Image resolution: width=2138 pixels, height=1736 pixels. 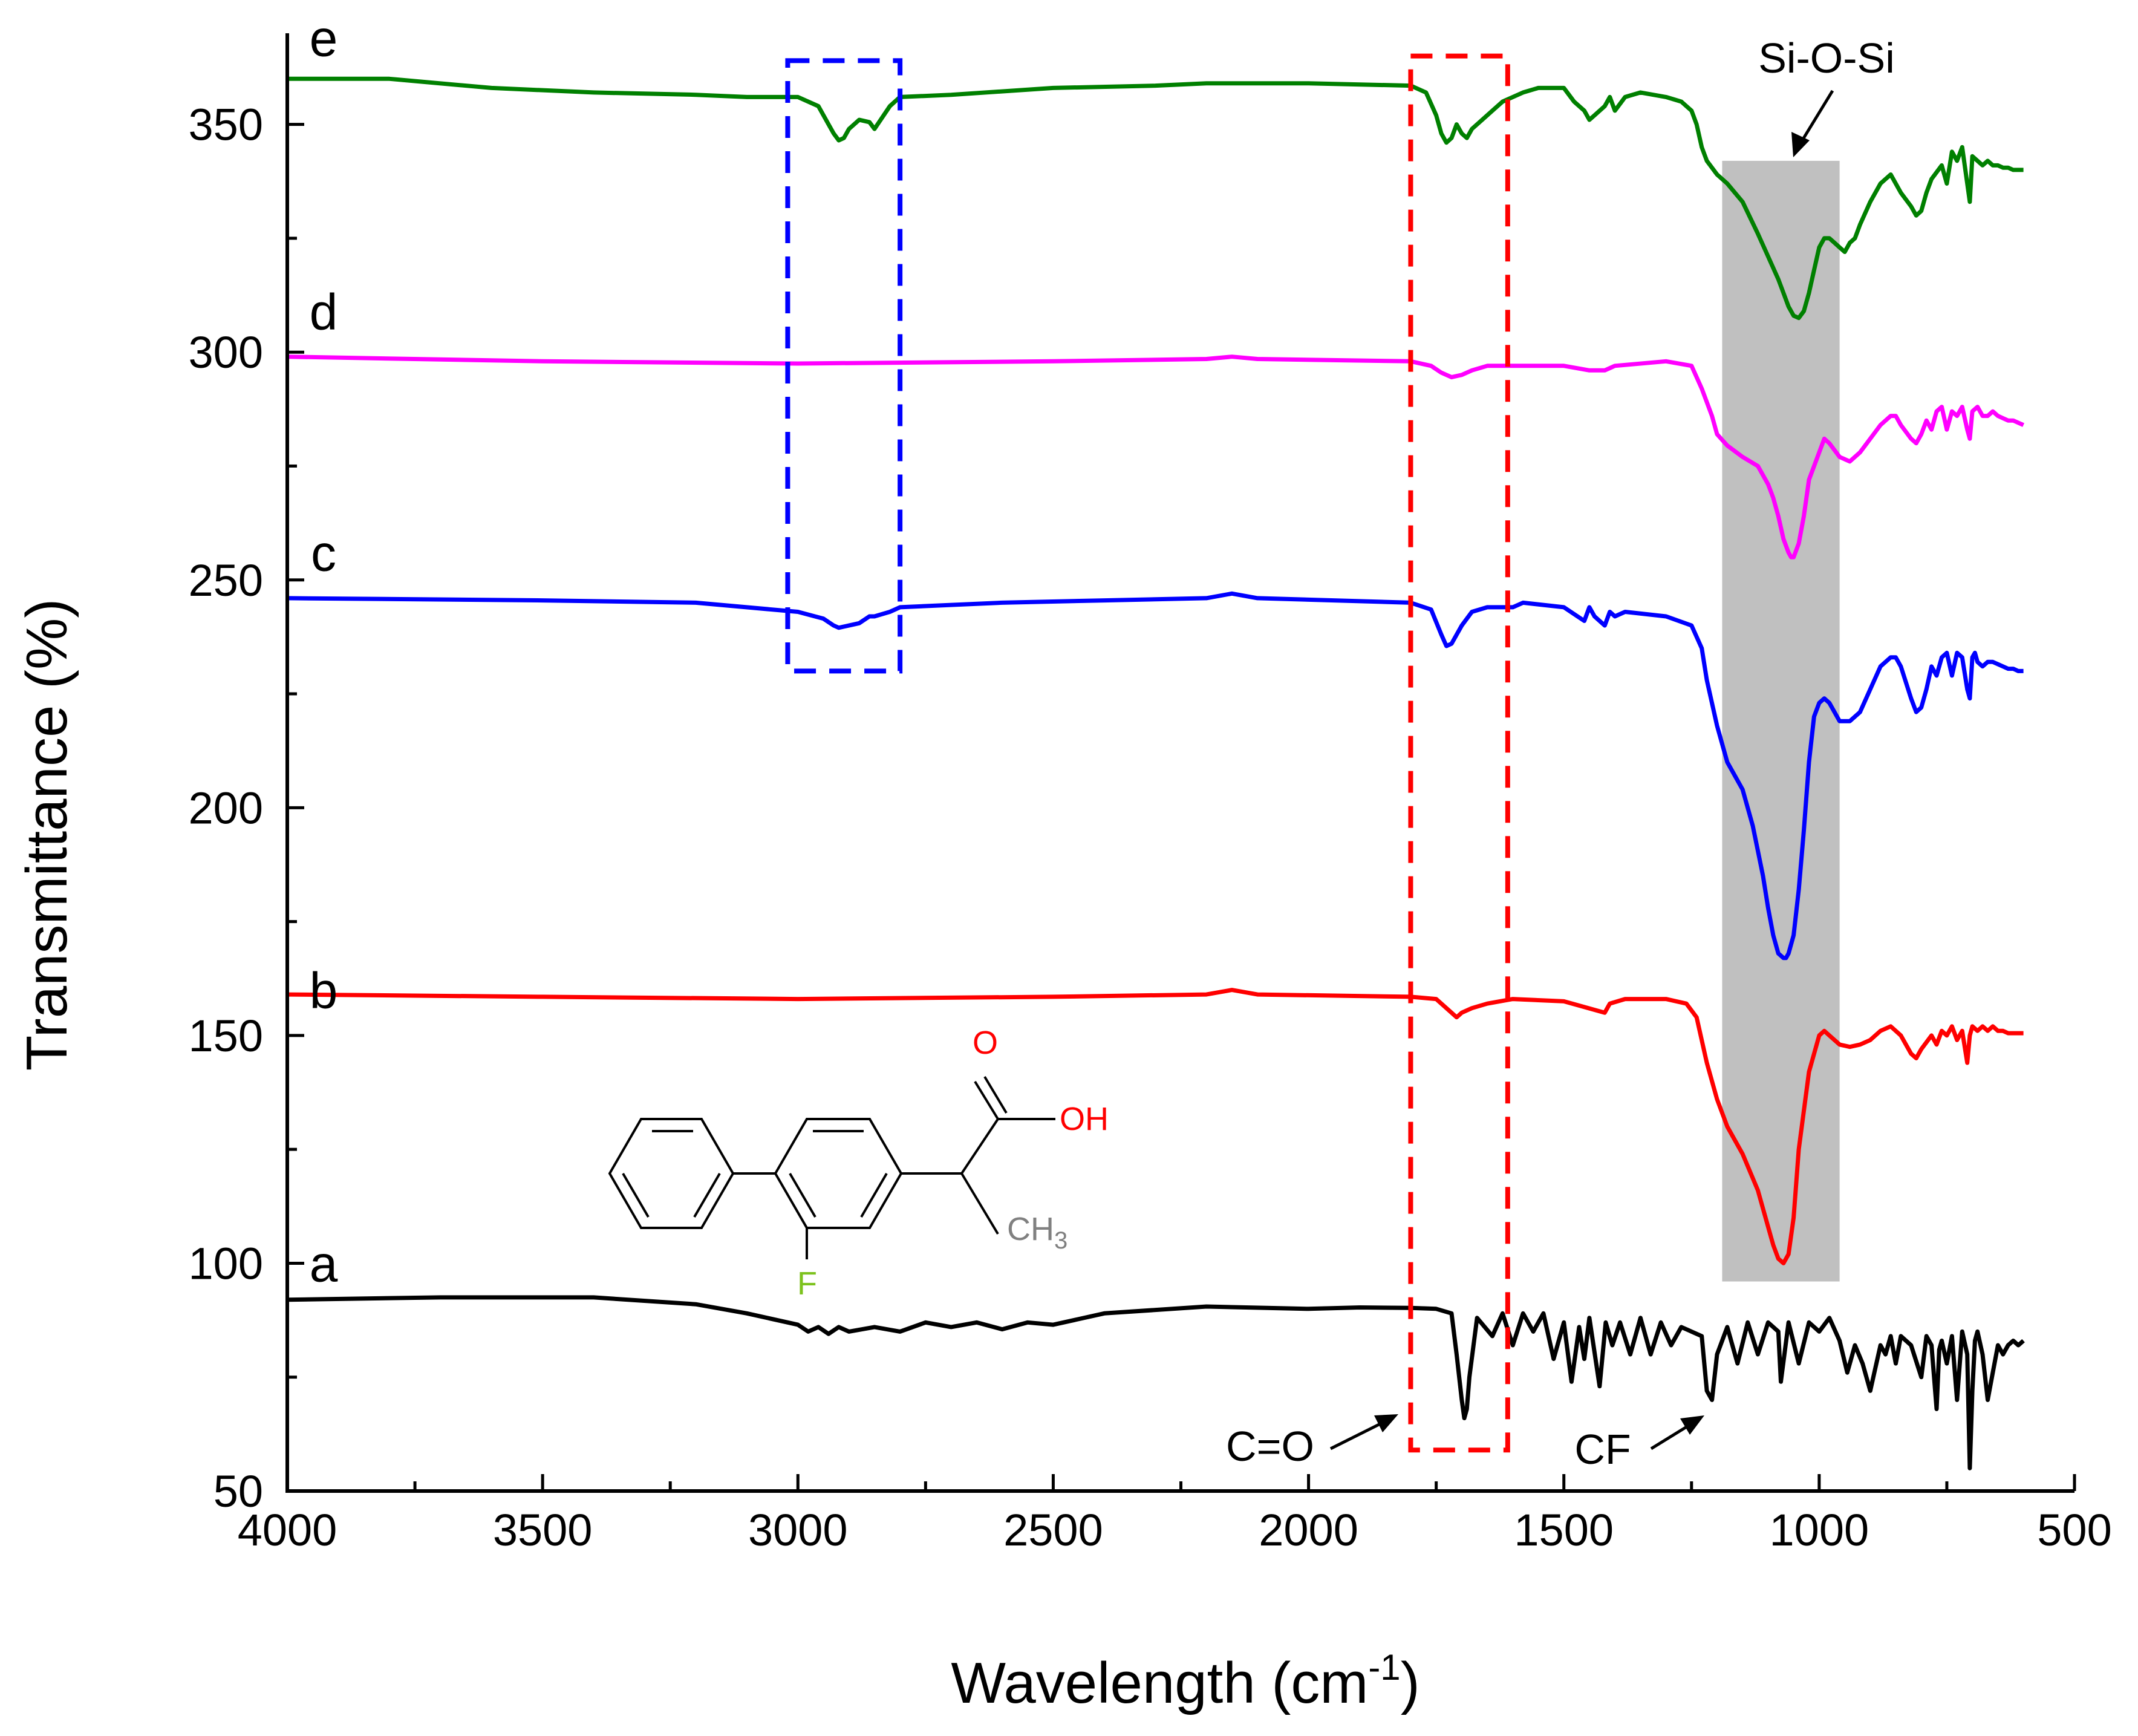 What do you see at coordinates (287, 1530) in the screenshot?
I see `x-tick-label-4000: 4000` at bounding box center [287, 1530].